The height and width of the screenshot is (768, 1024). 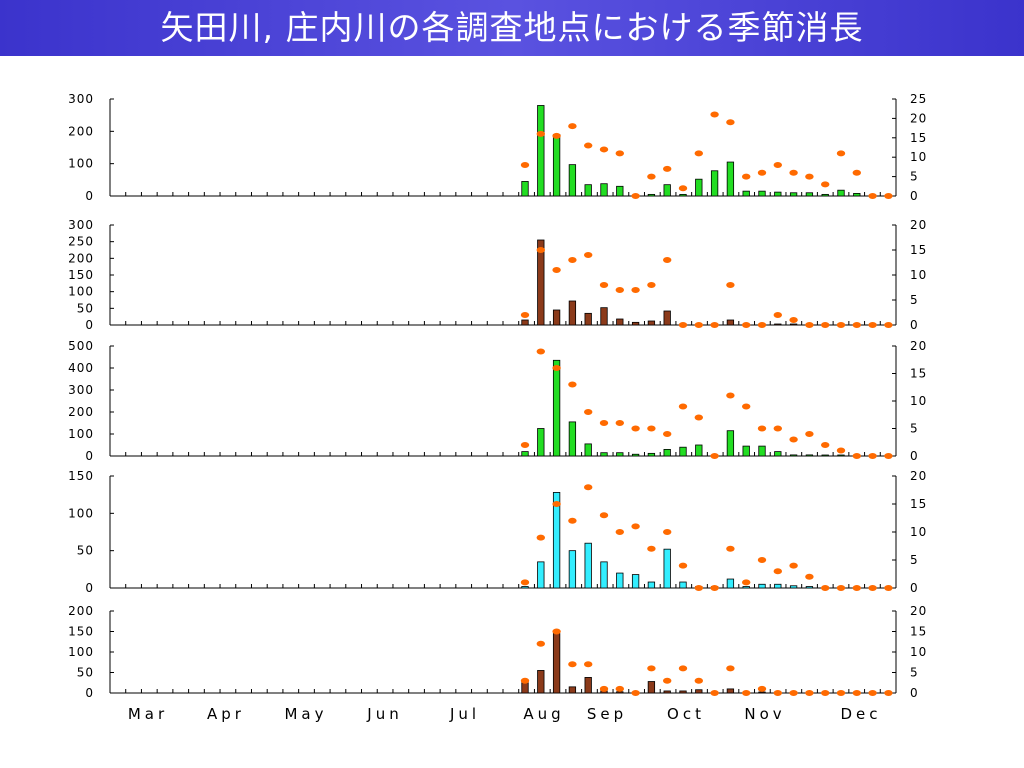 What do you see at coordinates (512, 28) in the screenshot?
I see `title-band: 矢田川, 庄内川の各調査地点における季節消長` at bounding box center [512, 28].